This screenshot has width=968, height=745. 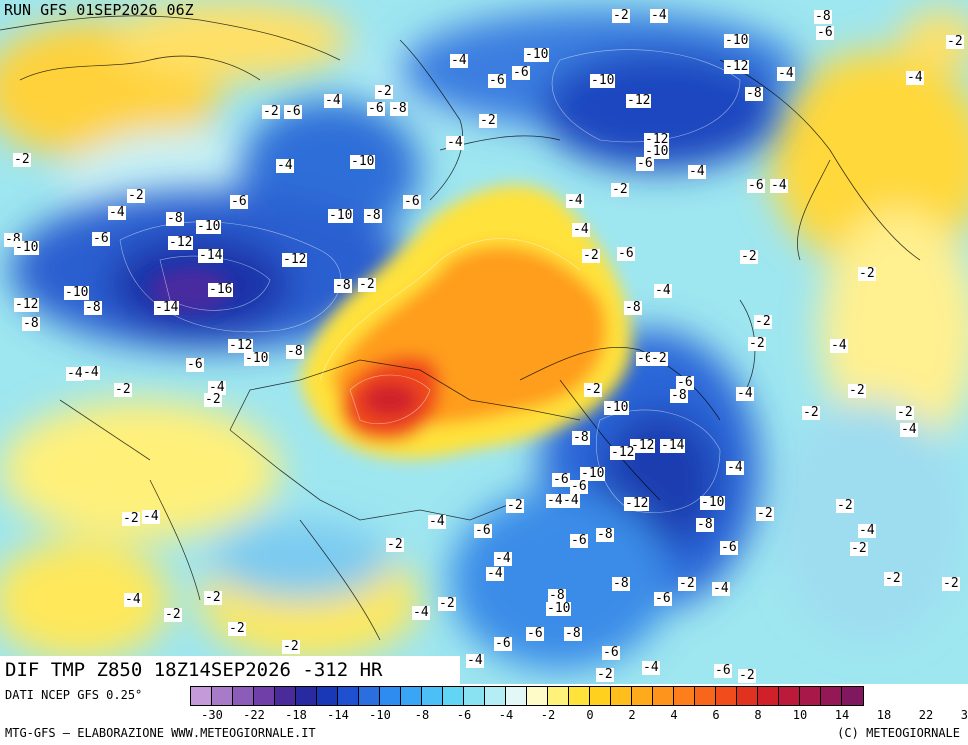 What do you see at coordinates (926, 715) in the screenshot?
I see `legend-tick-label: 22` at bounding box center [926, 715].